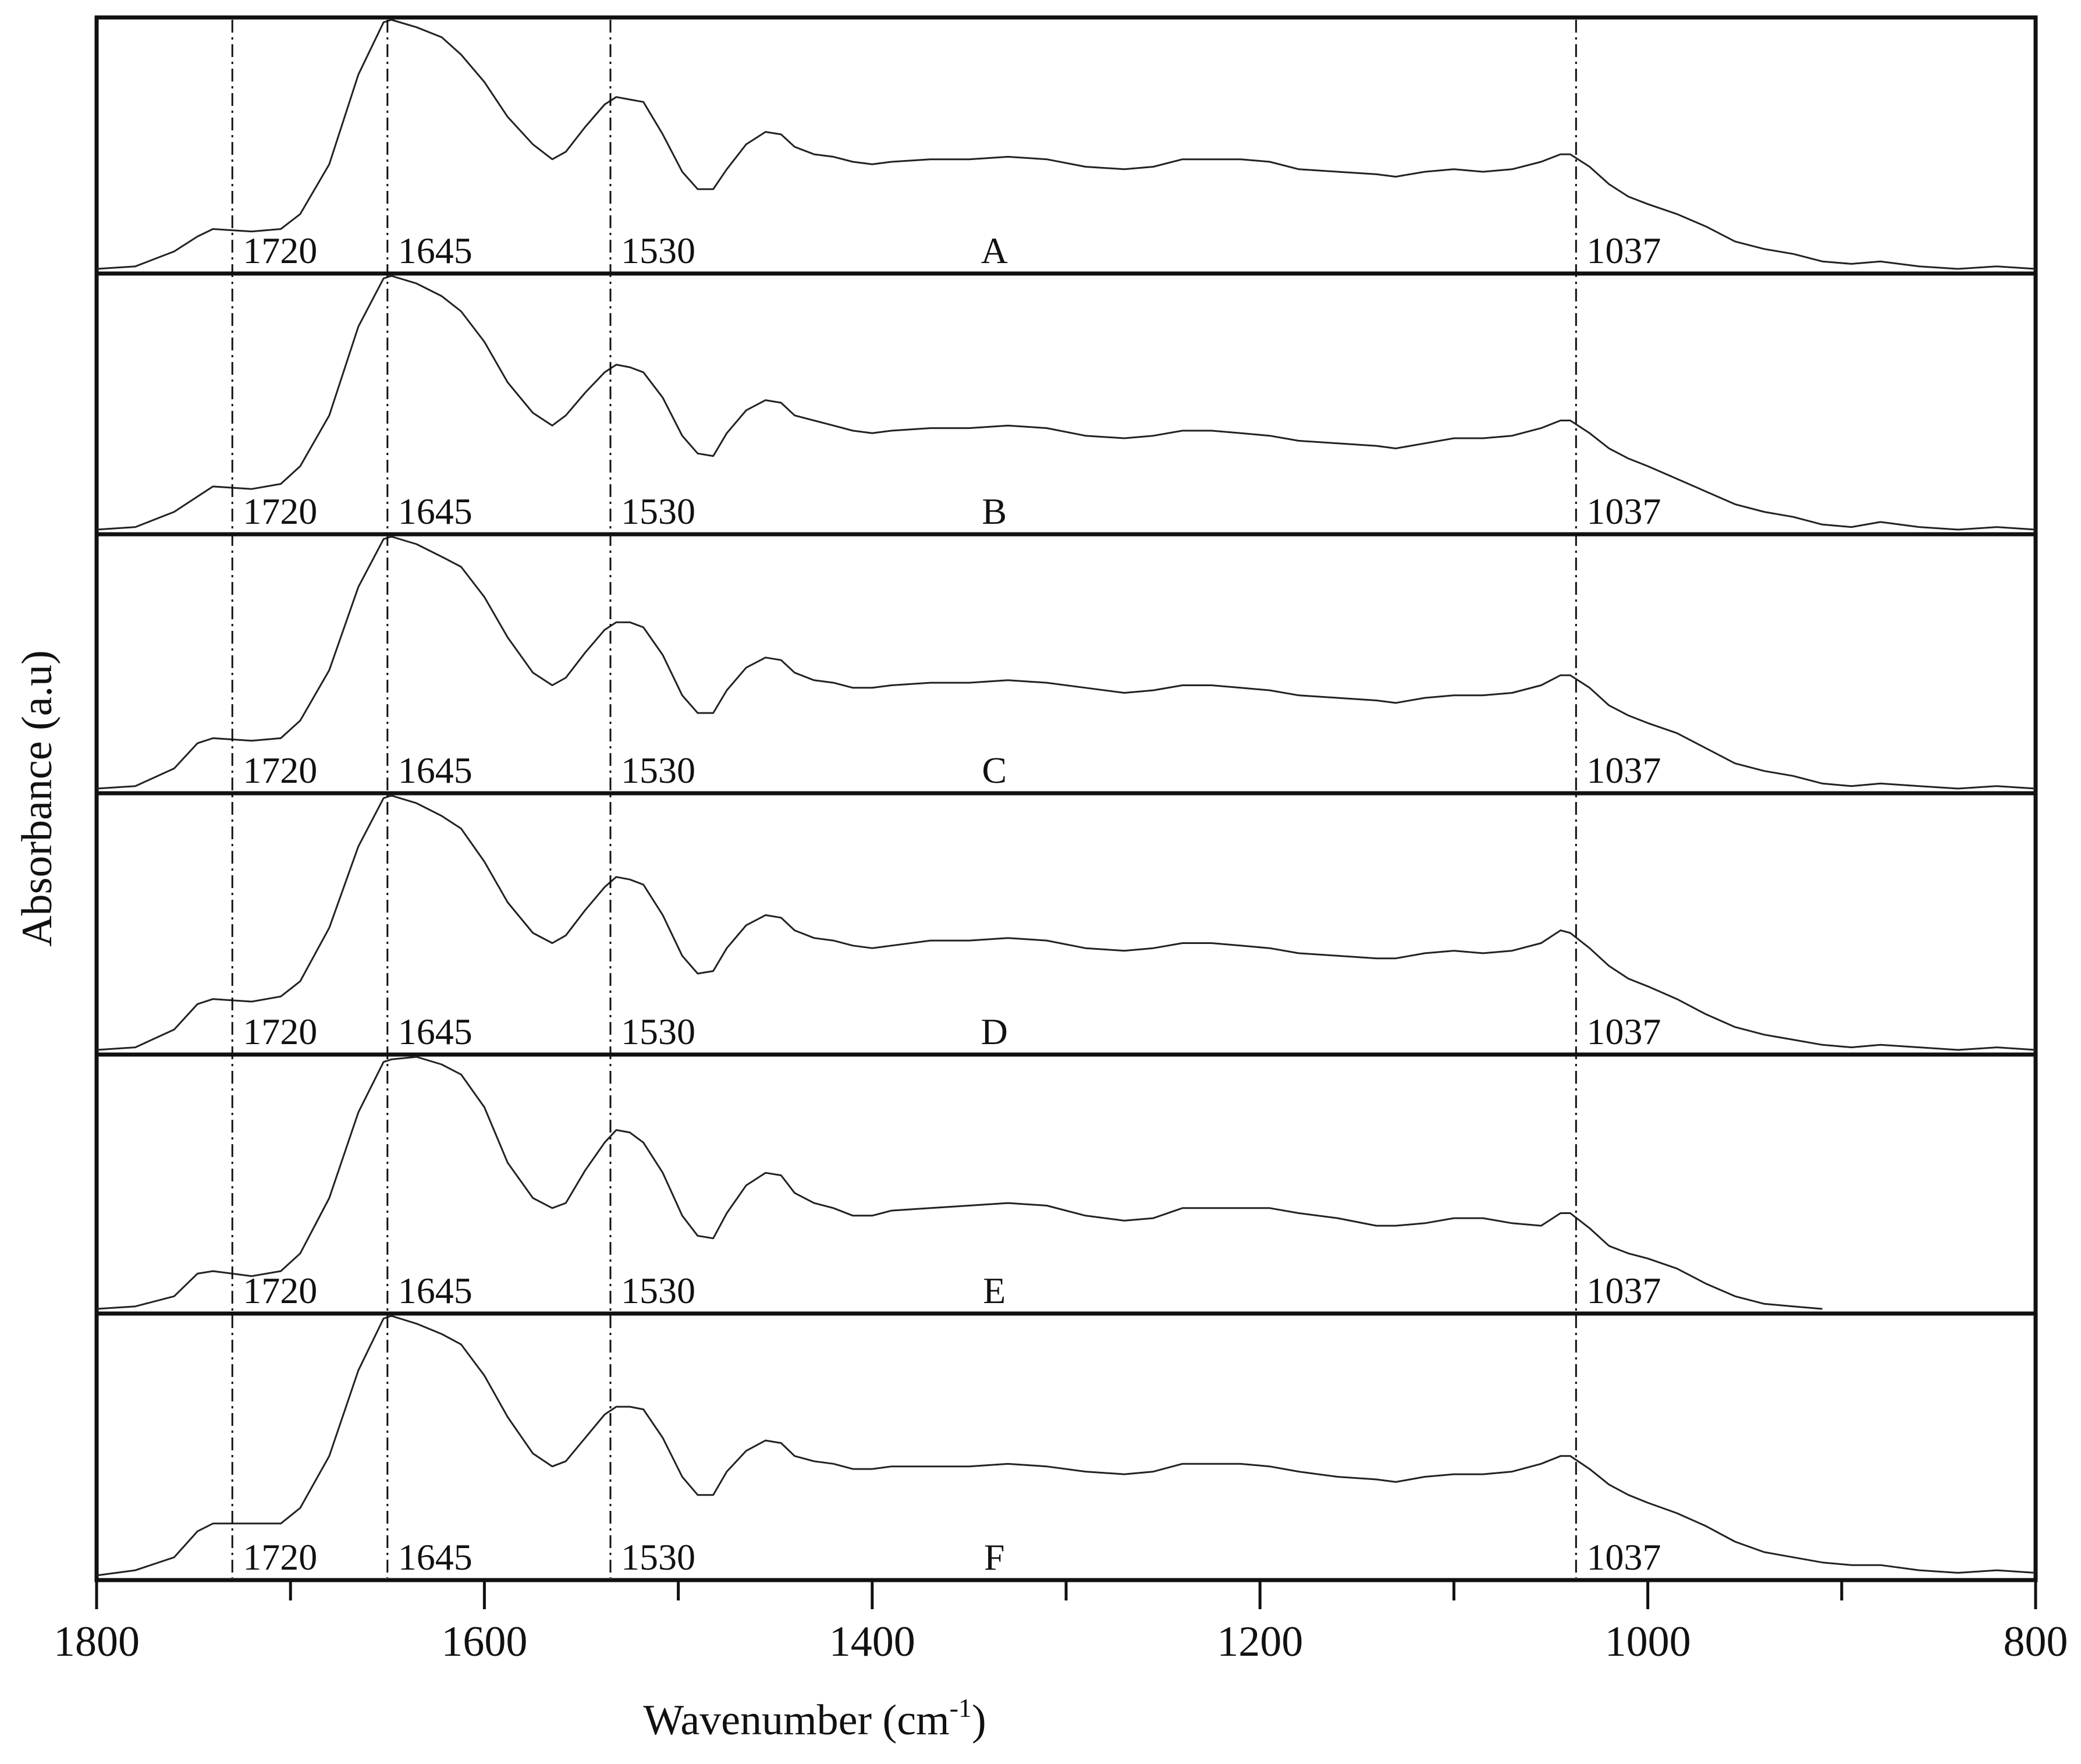 The image size is (2081, 1764). What do you see at coordinates (37, 798) in the screenshot?
I see `y-axis-label: Absorbance (a.u)` at bounding box center [37, 798].